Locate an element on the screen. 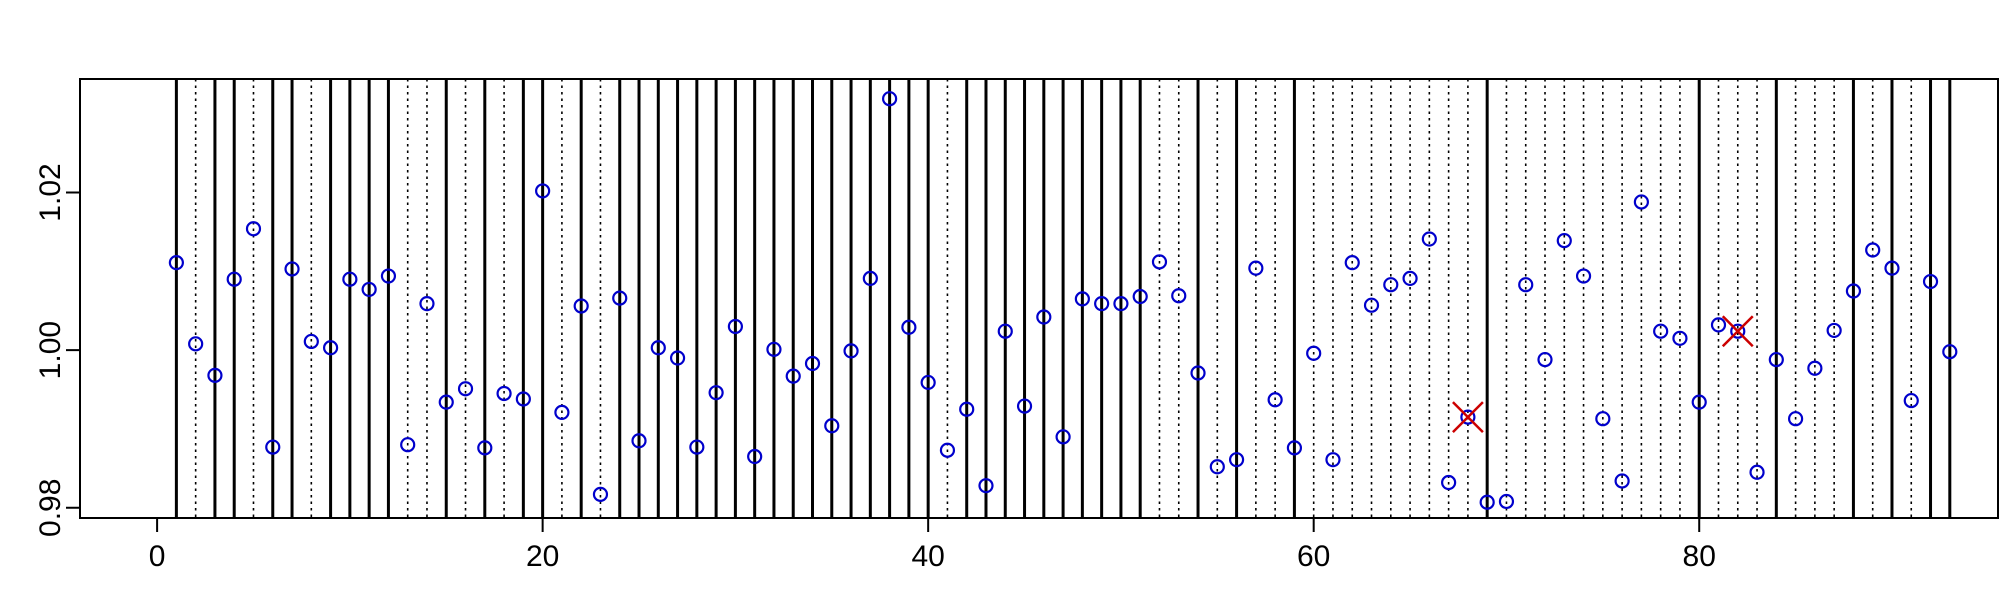  y-tick-label: 1.00 is located at coordinates (50, 350).